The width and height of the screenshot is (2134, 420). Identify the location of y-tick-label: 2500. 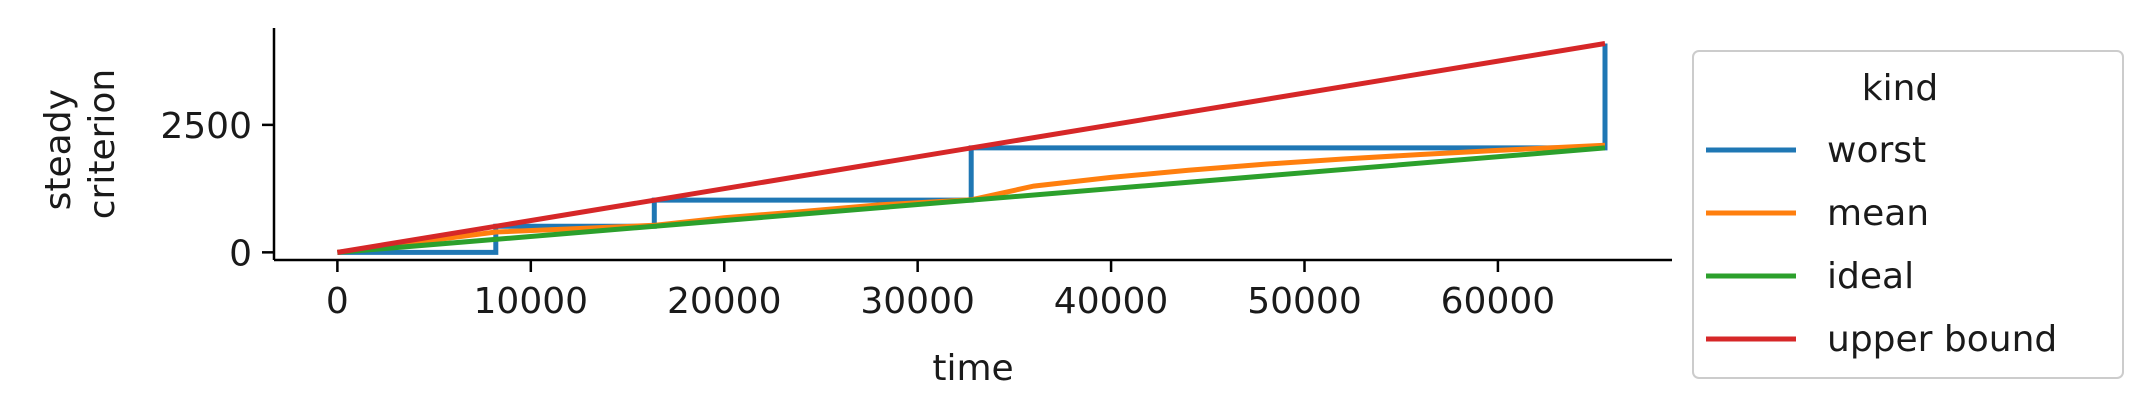
(206, 126).